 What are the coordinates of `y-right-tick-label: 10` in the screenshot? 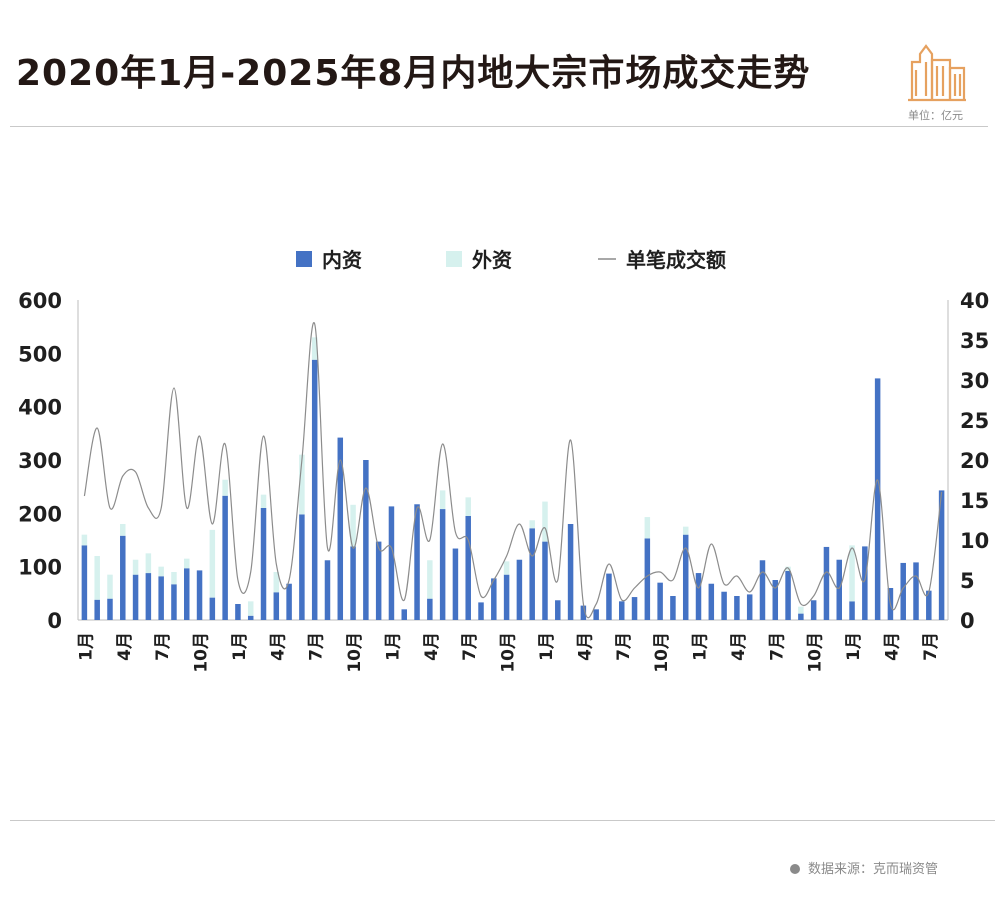 It's located at (974, 541).